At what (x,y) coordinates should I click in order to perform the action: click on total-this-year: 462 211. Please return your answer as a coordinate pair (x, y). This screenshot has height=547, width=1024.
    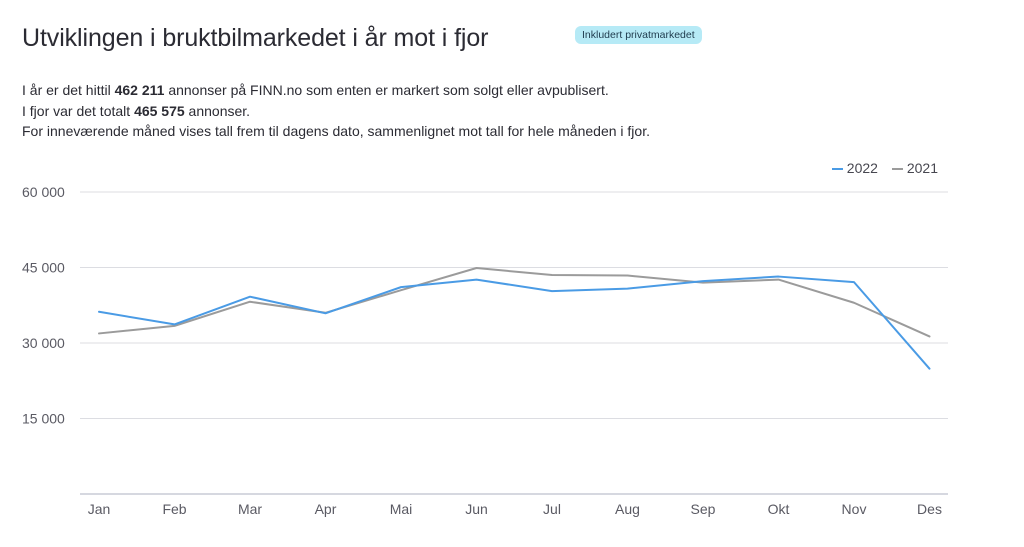
    Looking at the image, I should click on (139, 90).